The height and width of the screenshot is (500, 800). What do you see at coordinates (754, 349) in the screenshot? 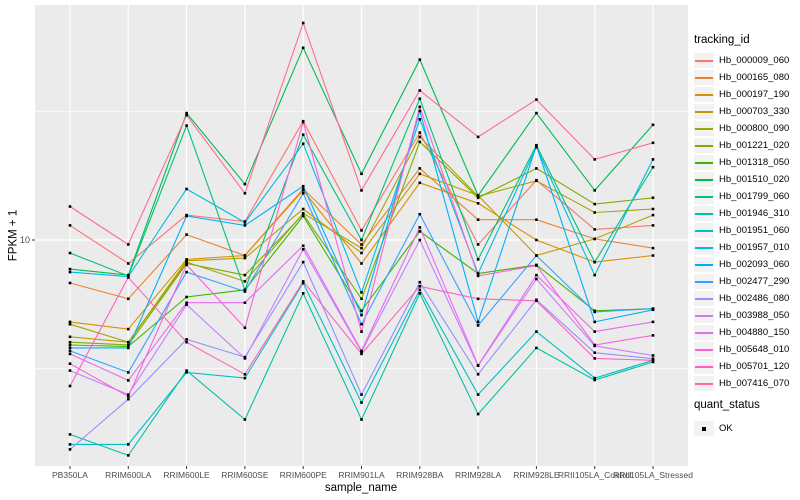
I see `legend-entry-label: Hb_005648_010` at bounding box center [754, 349].